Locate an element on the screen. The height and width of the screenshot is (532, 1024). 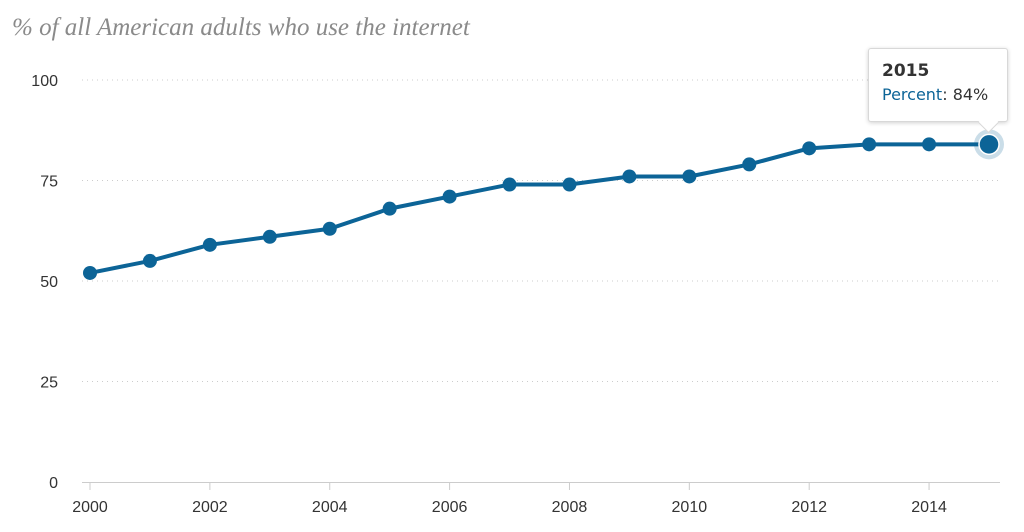
y-tick-label: 0 is located at coordinates (53, 483).